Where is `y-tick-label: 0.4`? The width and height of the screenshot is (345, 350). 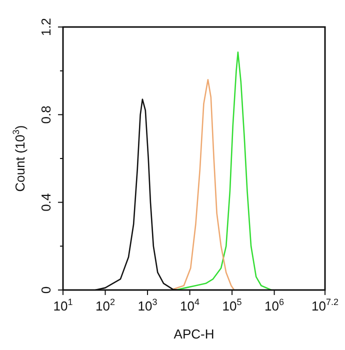 y-tick-label: 0.4 is located at coordinates (46, 202).